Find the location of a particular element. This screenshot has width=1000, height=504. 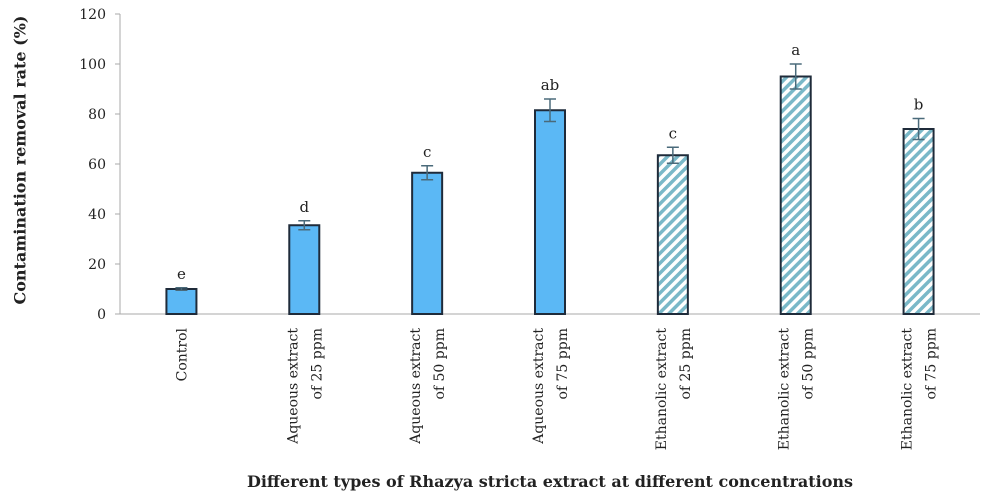

significance-label: a is located at coordinates (795, 50).